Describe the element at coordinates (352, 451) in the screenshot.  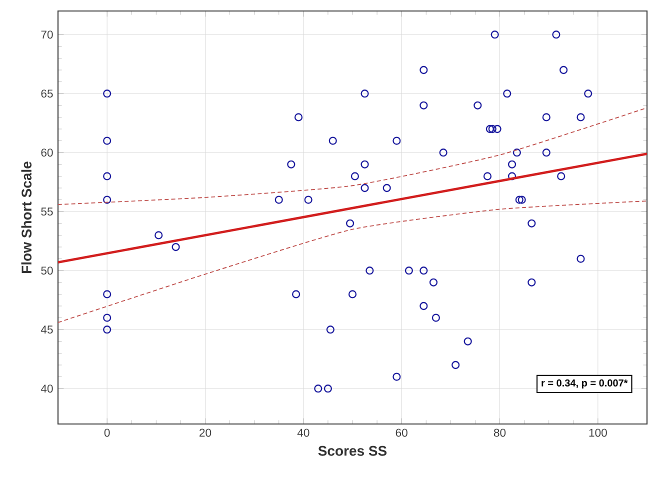
I see `x-axis-title: Scores SS` at that location.